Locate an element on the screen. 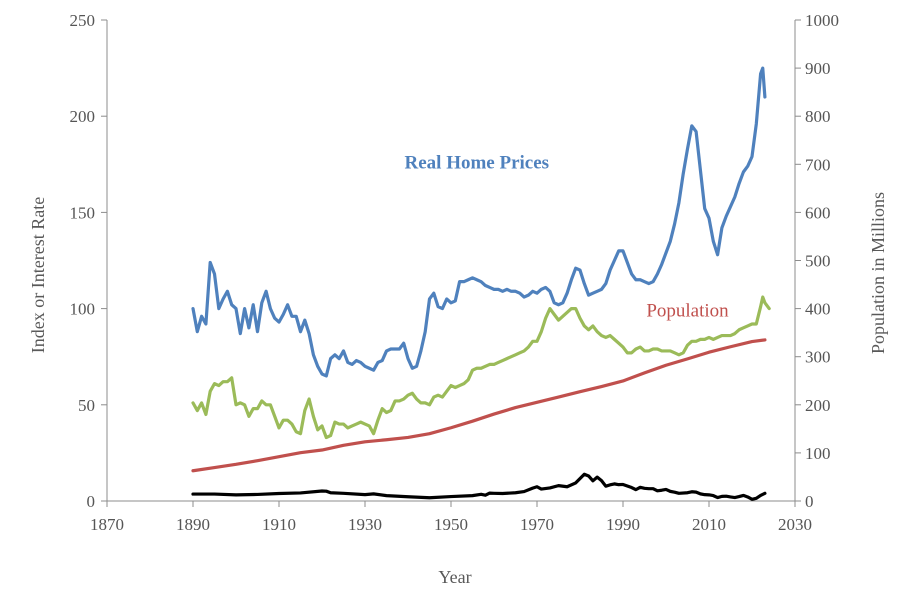  left-y-tick-label: 200 is located at coordinates (83, 116).